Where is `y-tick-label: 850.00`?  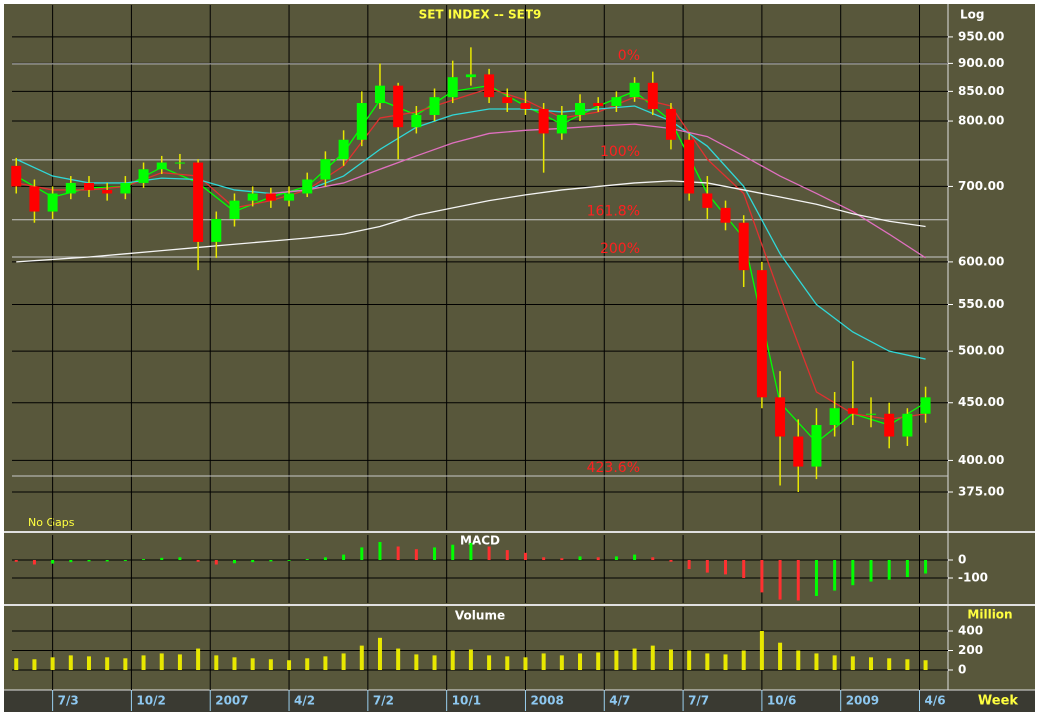 y-tick-label: 850.00 is located at coordinates (981, 91).